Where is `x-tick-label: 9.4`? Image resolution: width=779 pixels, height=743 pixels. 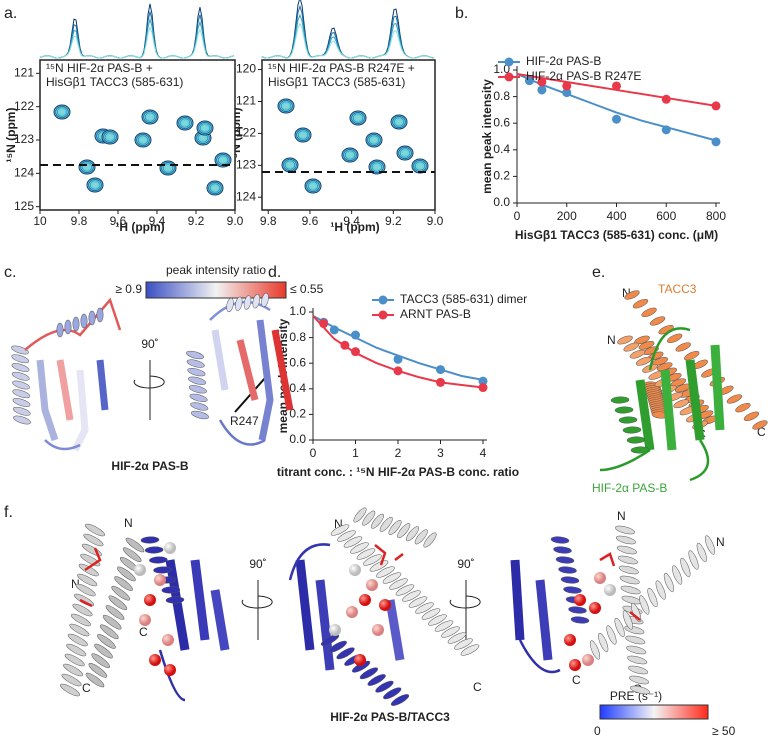 x-tick-label: 9.4 is located at coordinates (351, 221).